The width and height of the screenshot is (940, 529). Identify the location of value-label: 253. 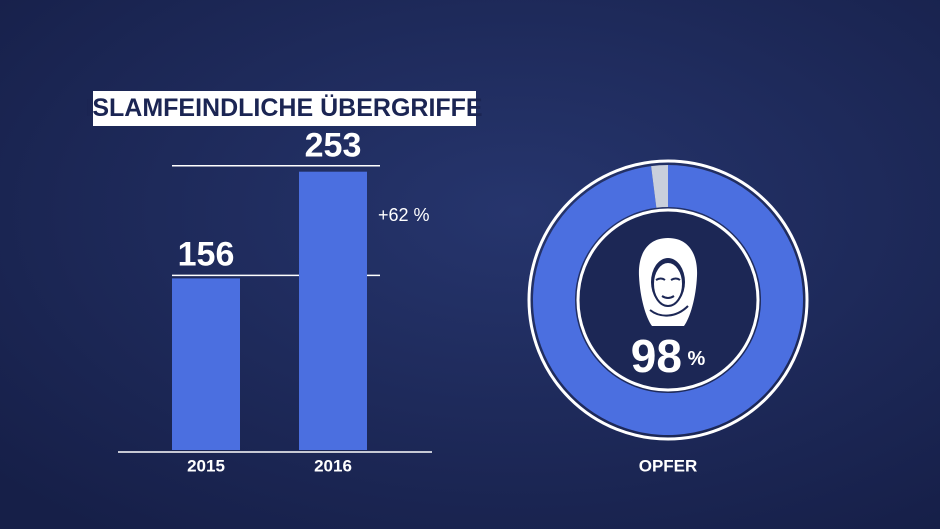
(333, 146).